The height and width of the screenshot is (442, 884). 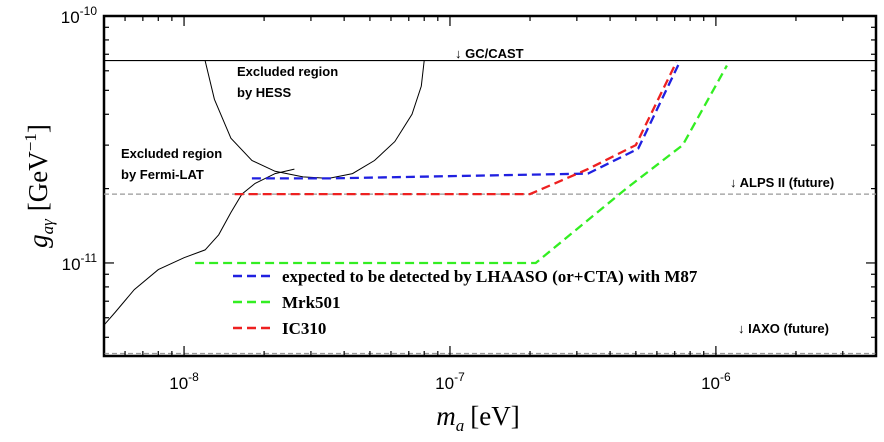 What do you see at coordinates (782, 182) in the screenshot?
I see `limit-label-alps: ↓ ALPS II (future)` at bounding box center [782, 182].